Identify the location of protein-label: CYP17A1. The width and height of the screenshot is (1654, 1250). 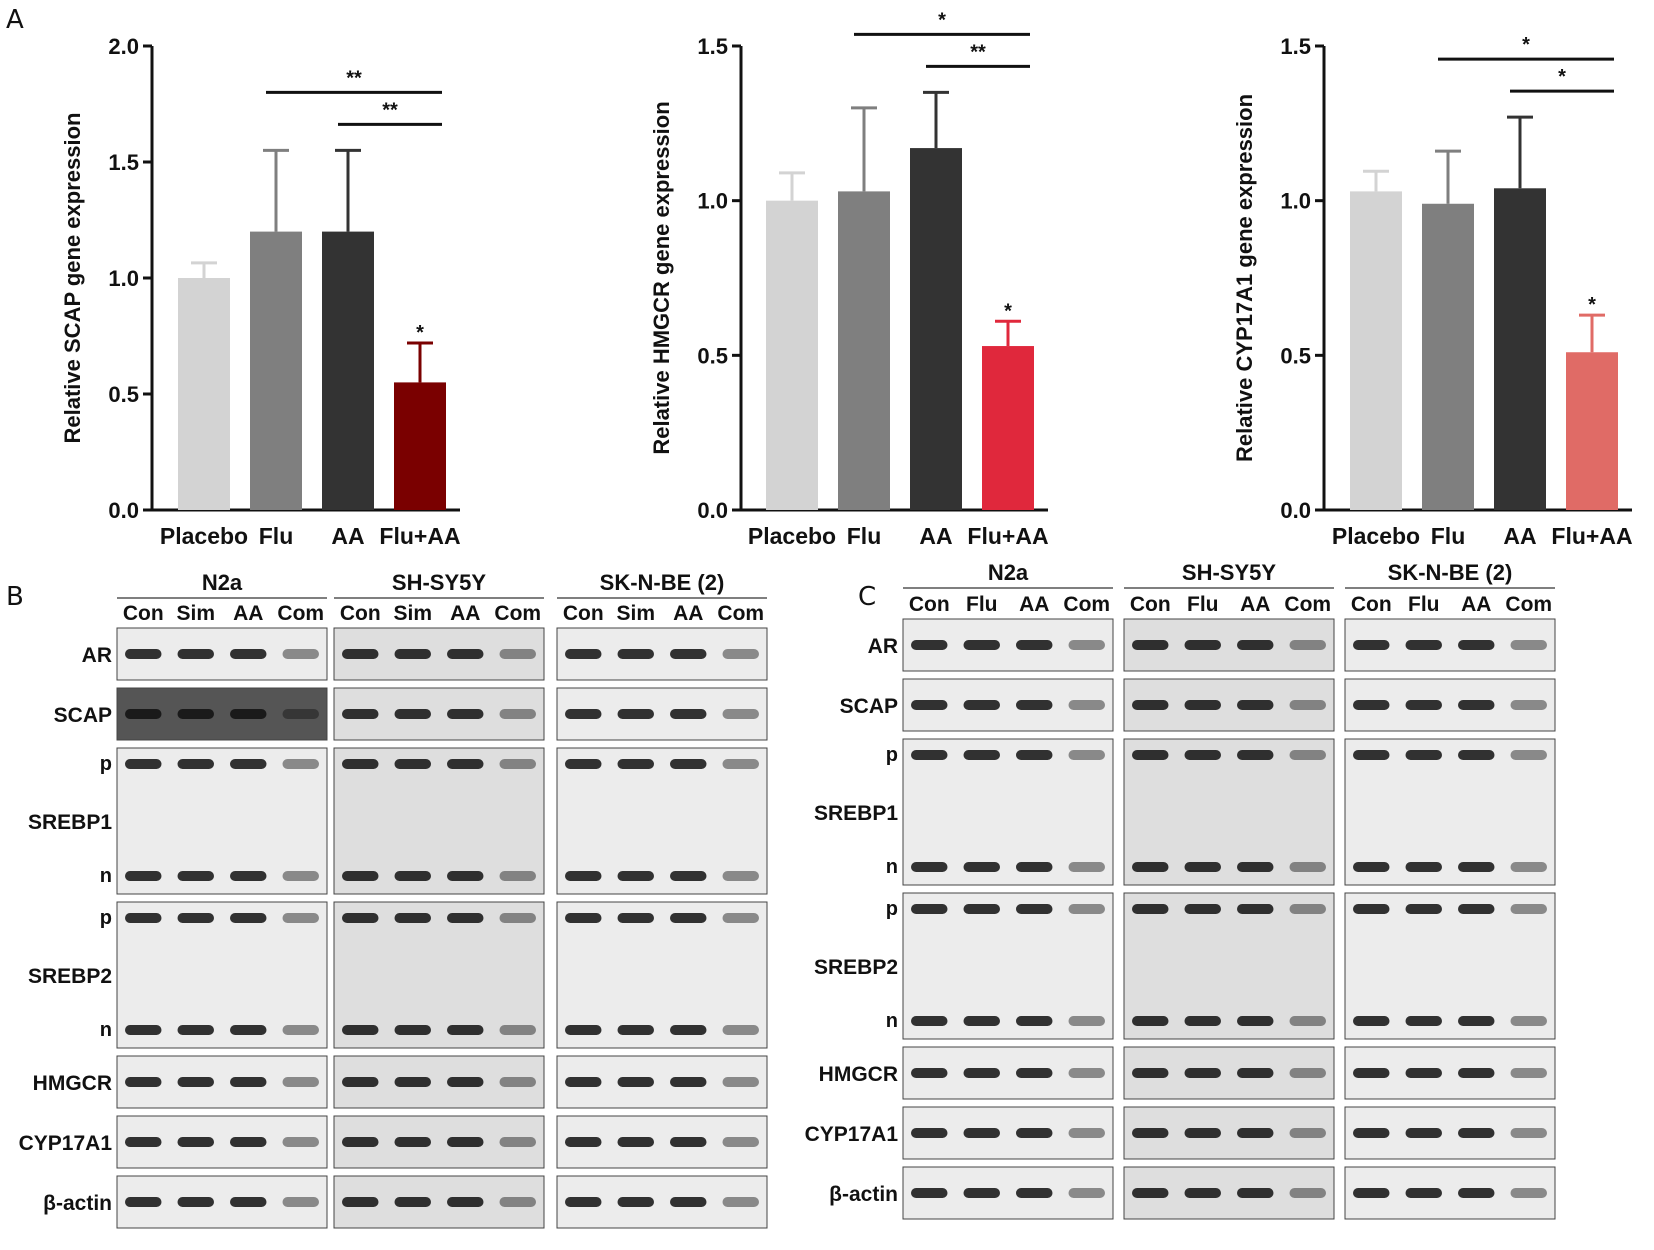
(852, 1134).